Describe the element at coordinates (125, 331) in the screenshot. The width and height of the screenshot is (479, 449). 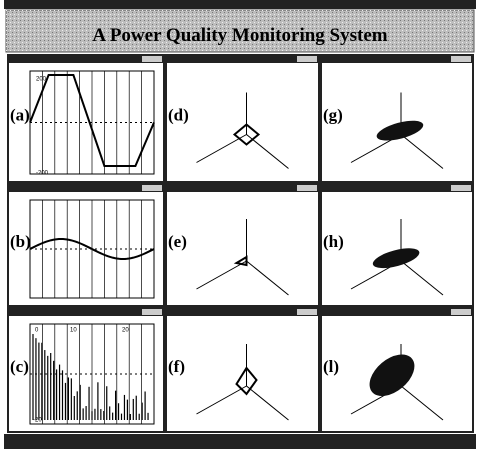
I see `axis-tick-label: 20` at that location.